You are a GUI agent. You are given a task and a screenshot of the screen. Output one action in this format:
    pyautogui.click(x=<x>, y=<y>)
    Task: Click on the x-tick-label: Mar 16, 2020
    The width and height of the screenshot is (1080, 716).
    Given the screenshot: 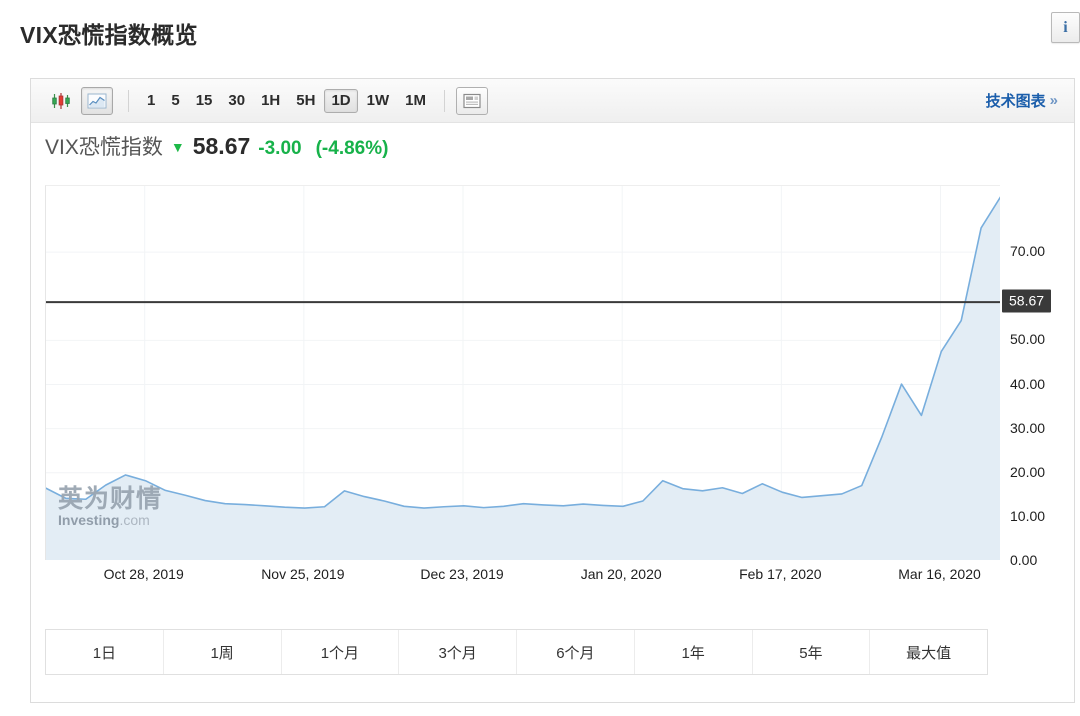 What is the action you would take?
    pyautogui.click(x=939, y=574)
    